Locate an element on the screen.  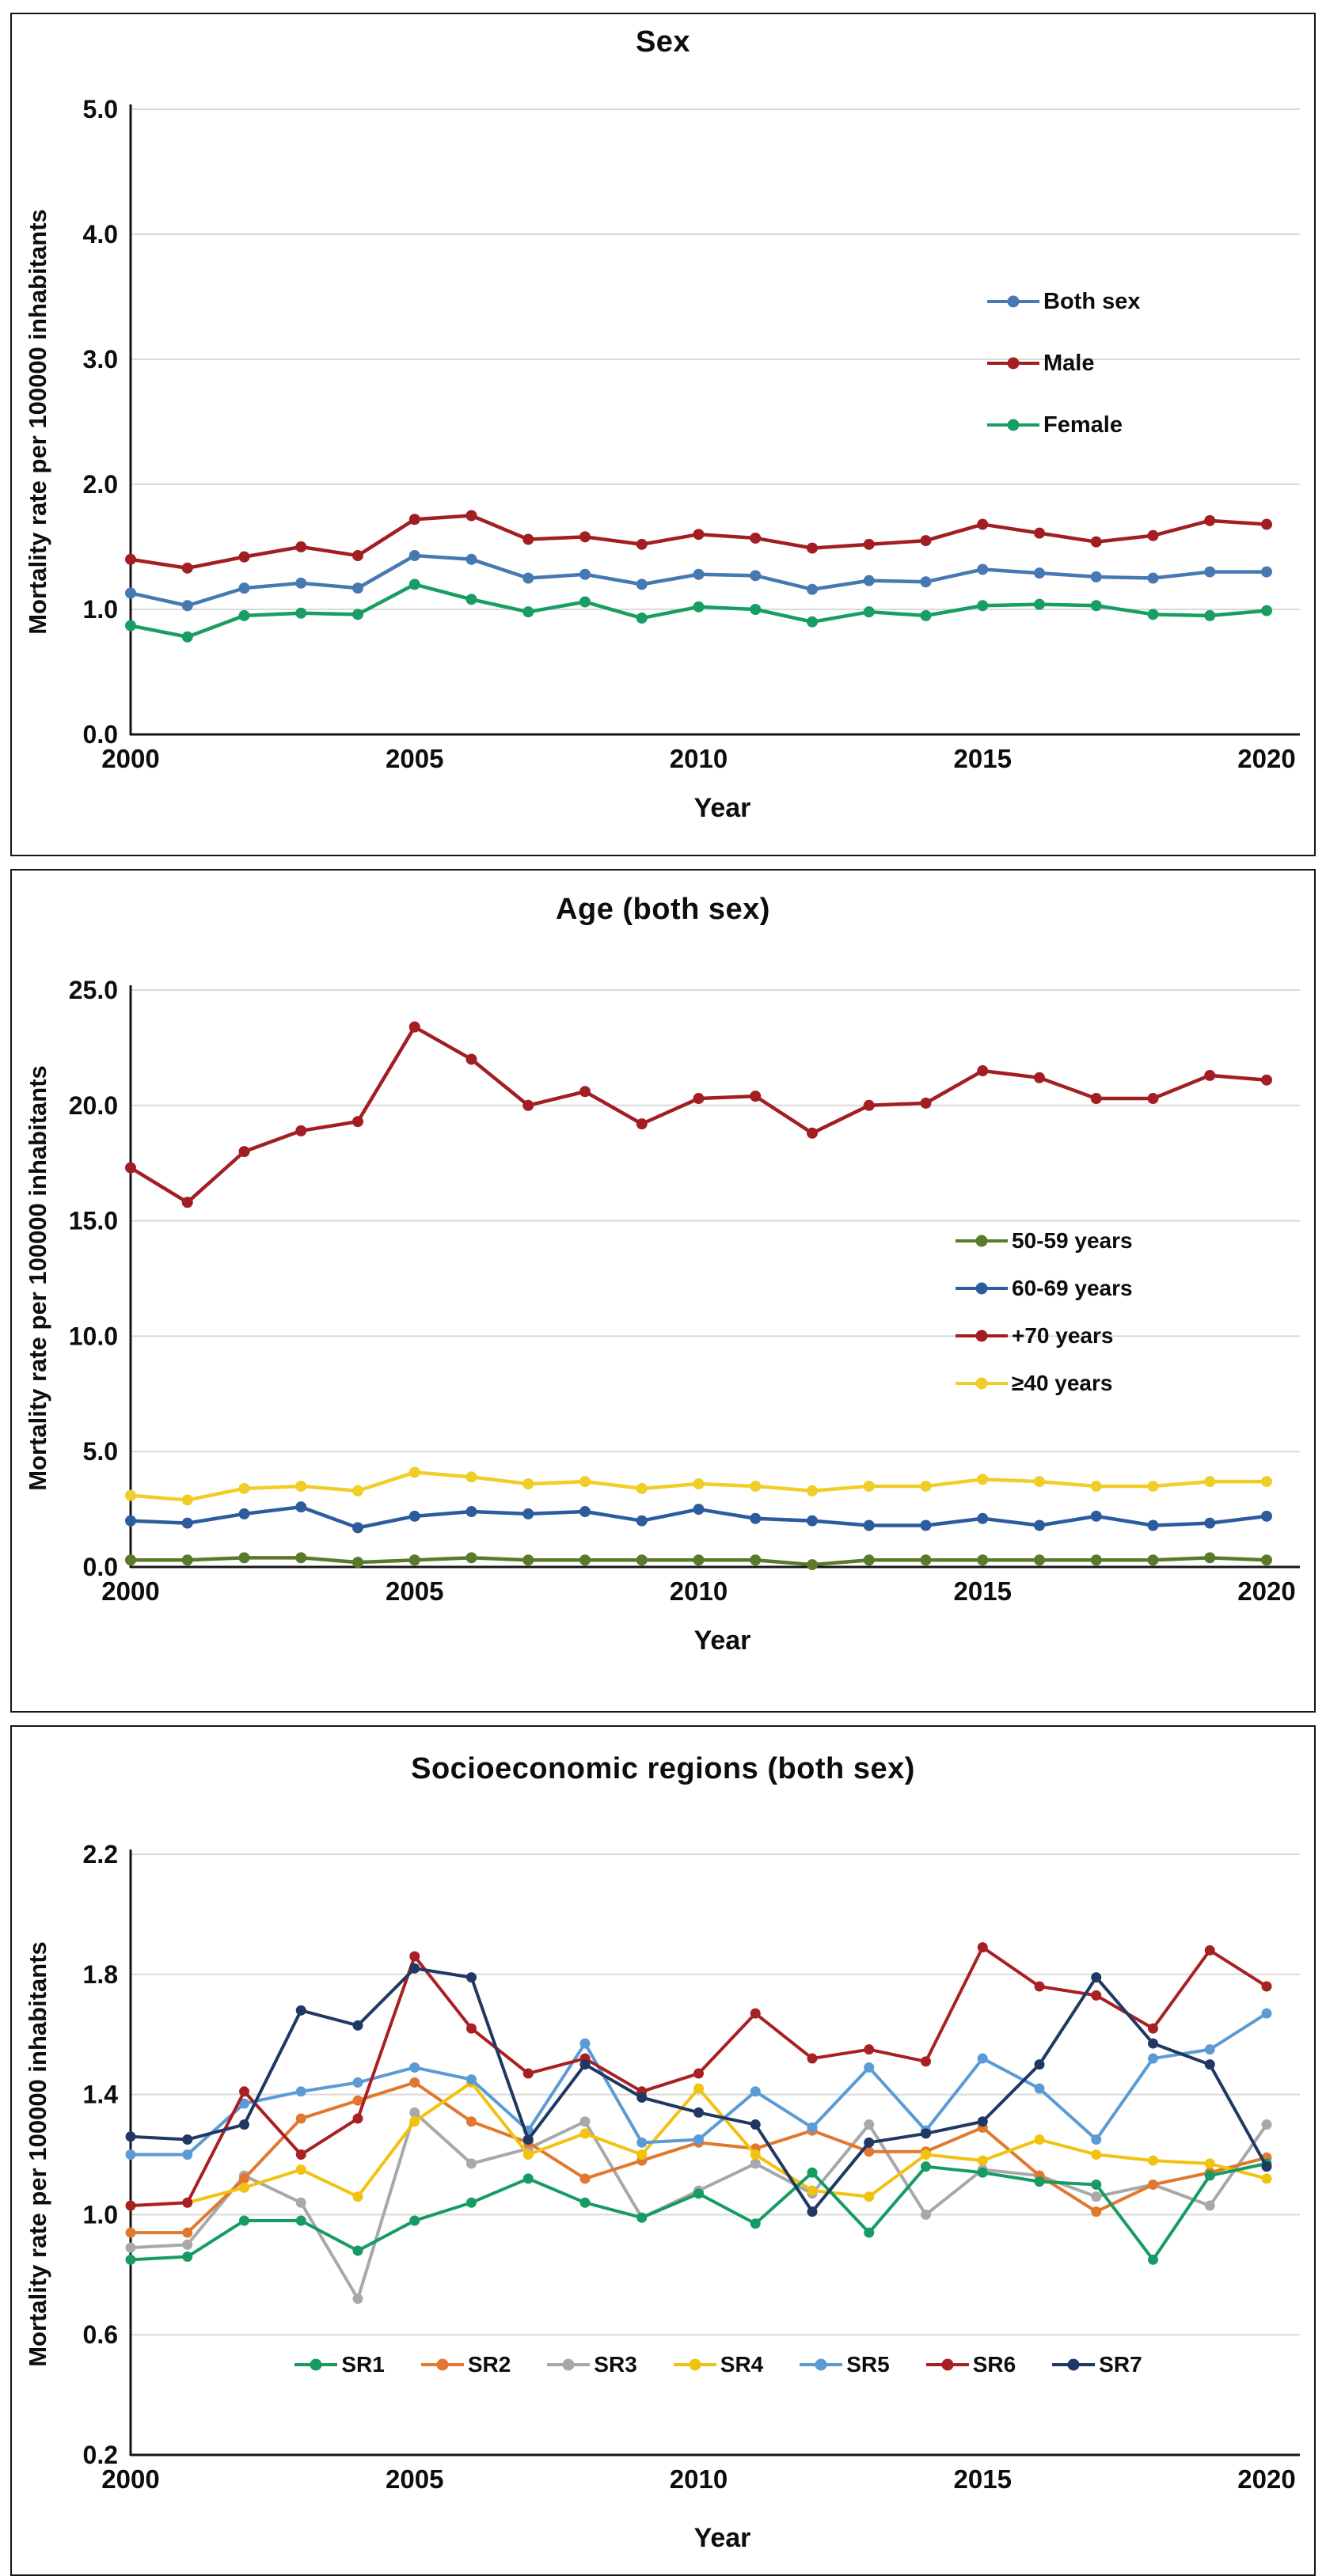
legend-item-sr2: SR2 is located at coordinates (465, 2364).